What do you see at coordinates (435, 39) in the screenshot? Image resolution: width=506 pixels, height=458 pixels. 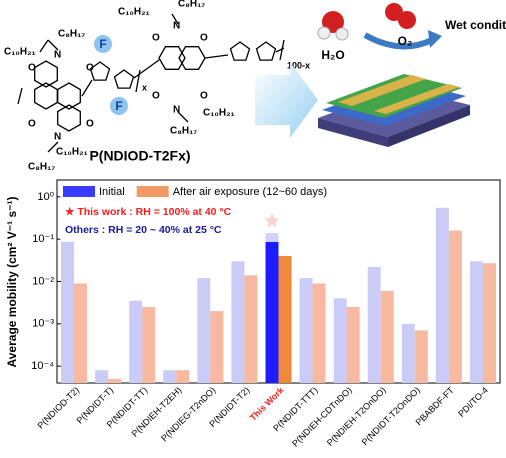 I see `arrow-head` at bounding box center [435, 39].